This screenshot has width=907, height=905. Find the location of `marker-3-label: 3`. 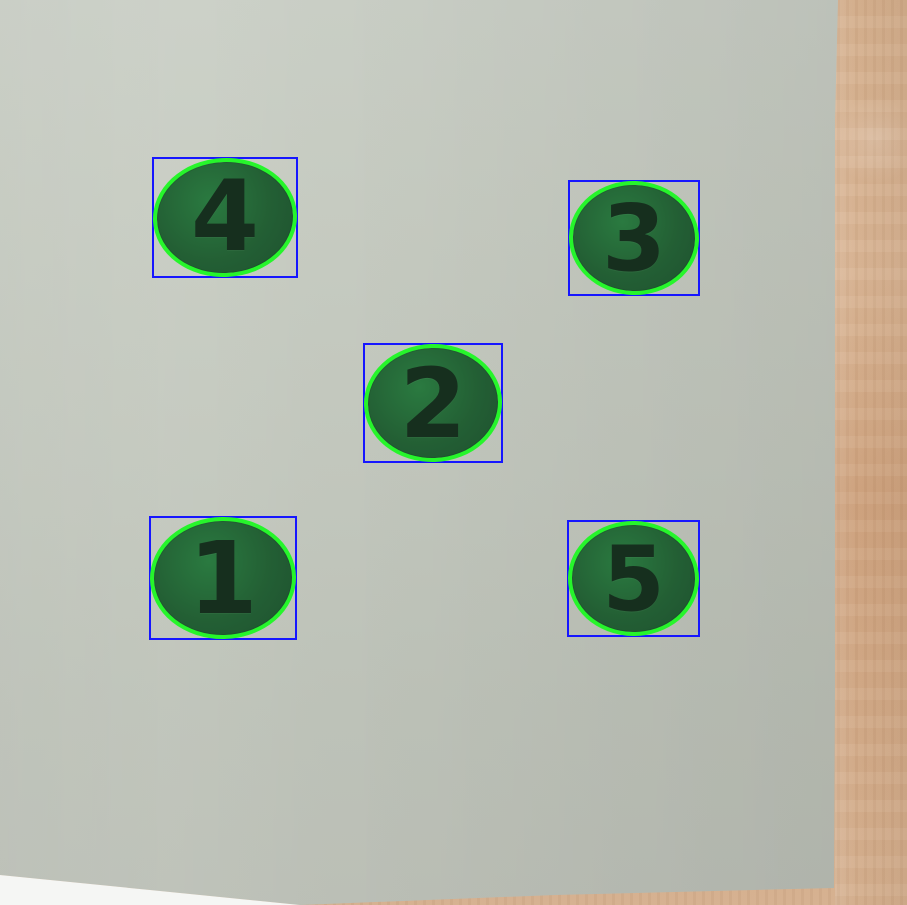

marker-3-label: 3 is located at coordinates (633, 238).